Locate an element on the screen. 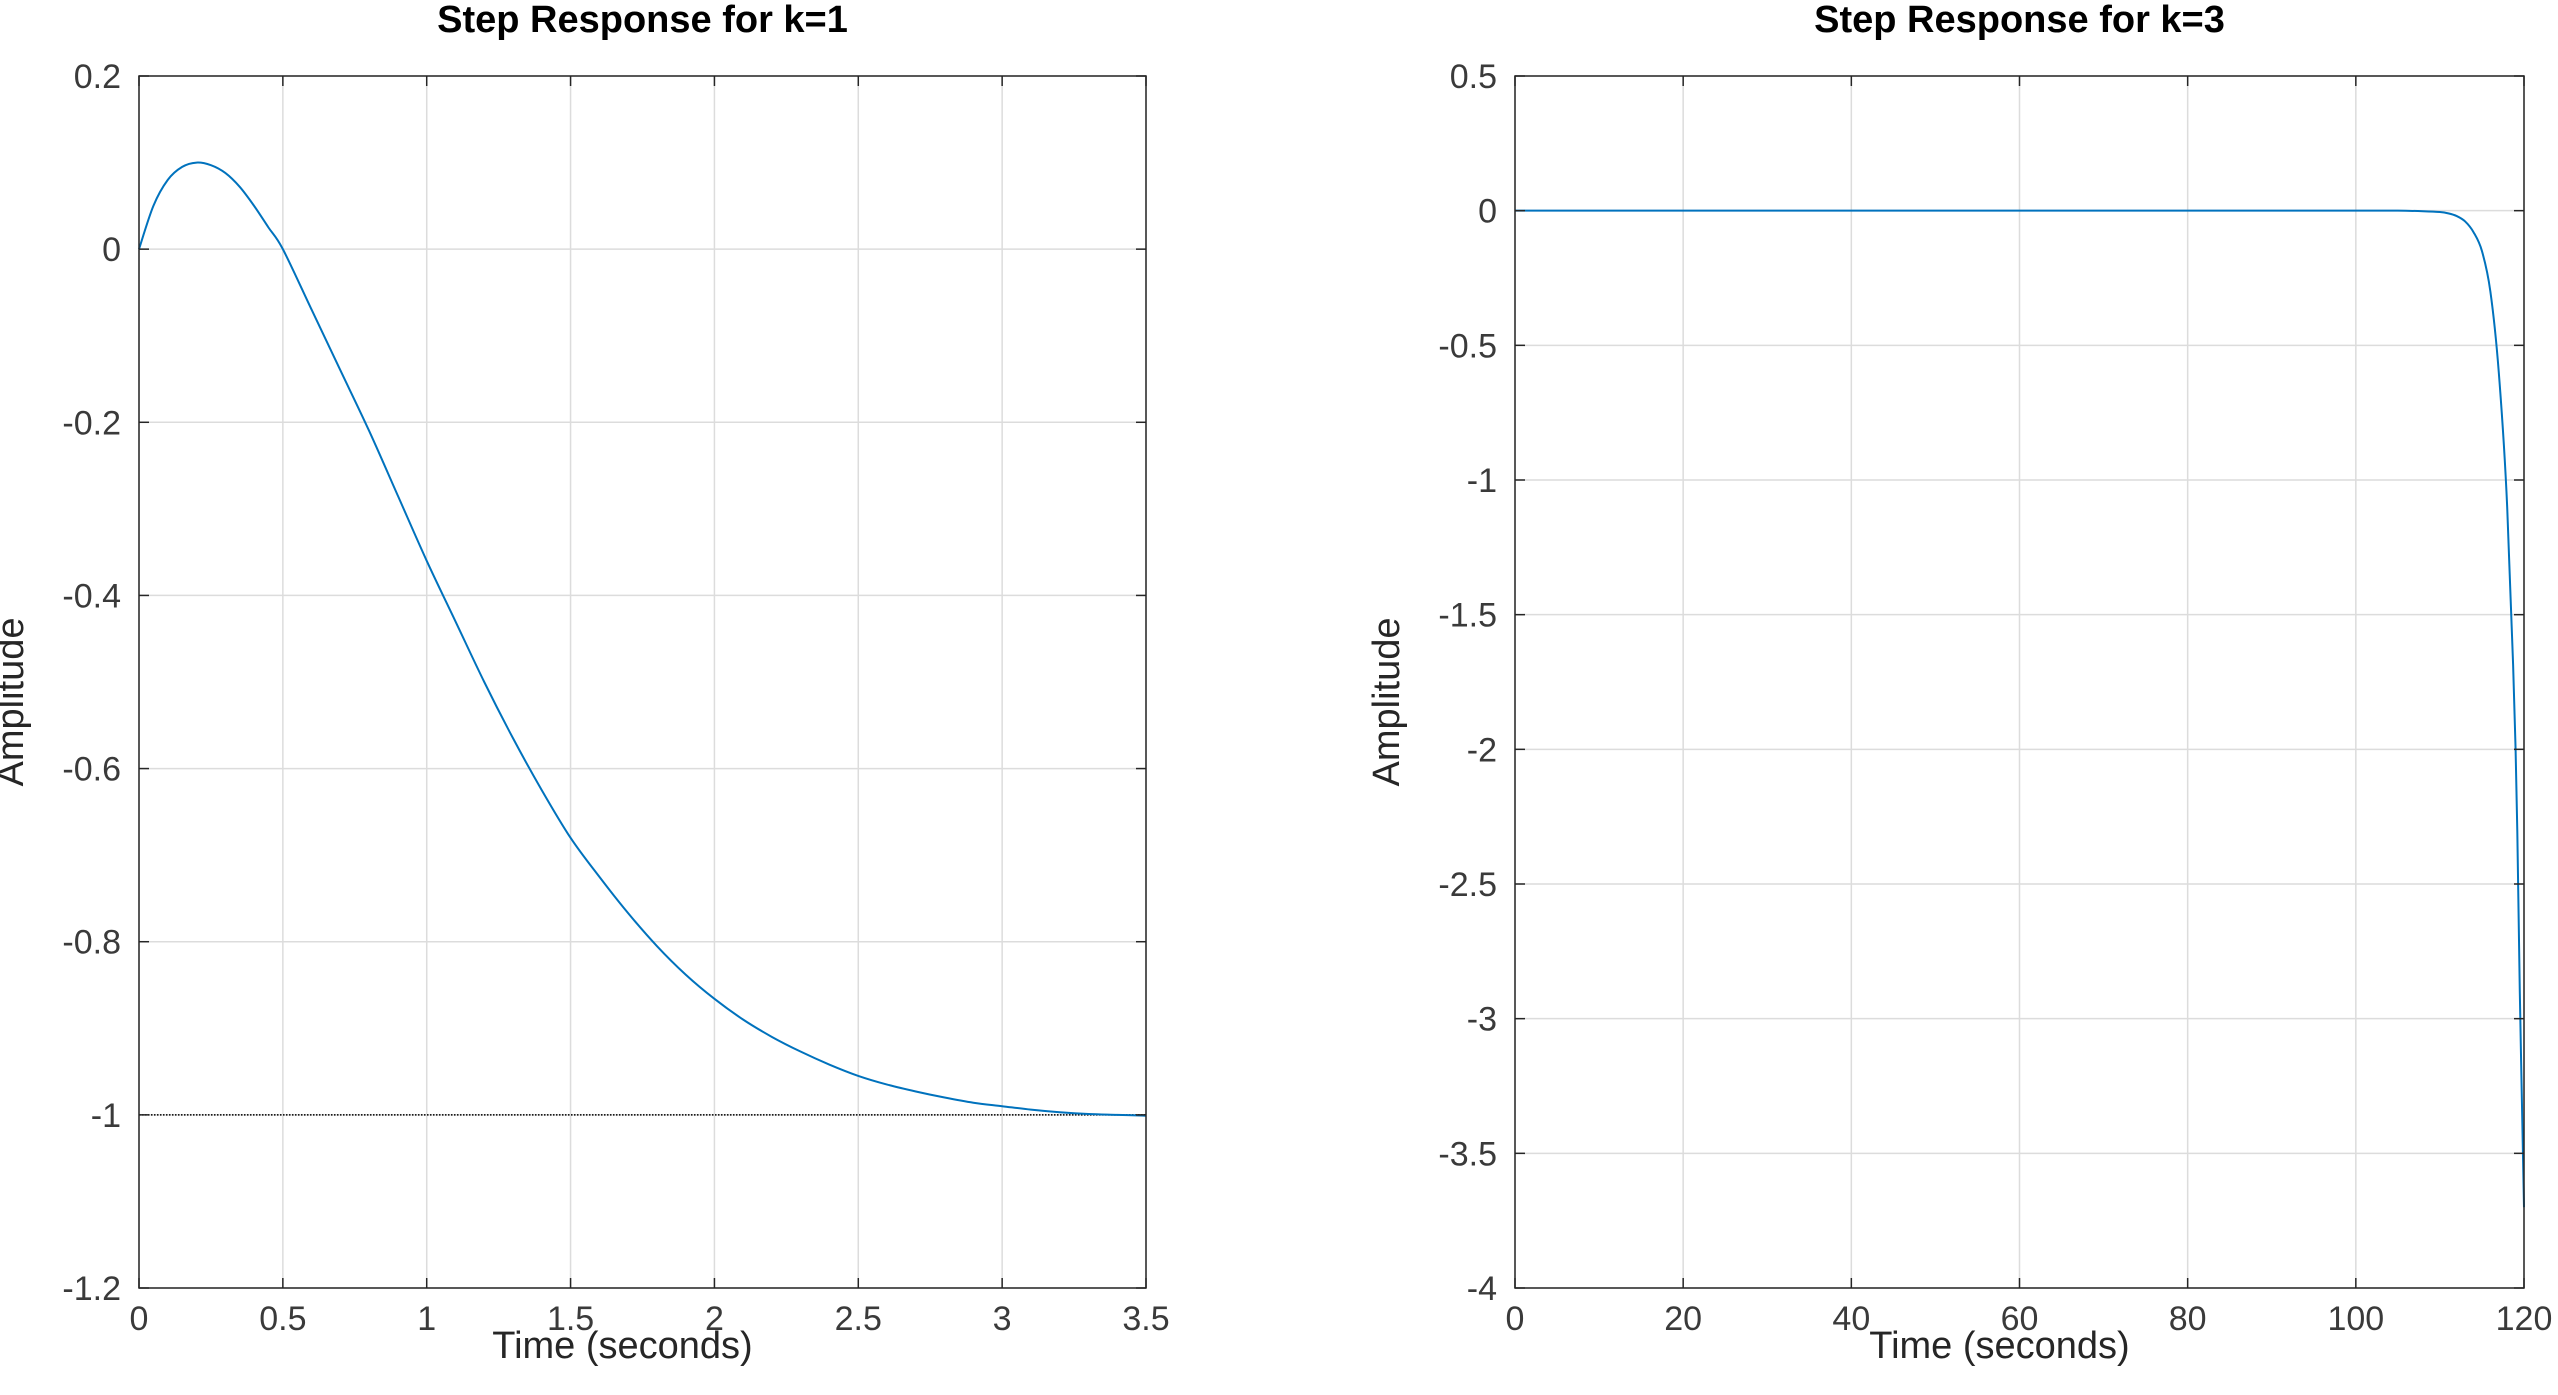 The width and height of the screenshot is (2558, 1395). y-tick-label-8: -3.5 is located at coordinates (1467, 1154).